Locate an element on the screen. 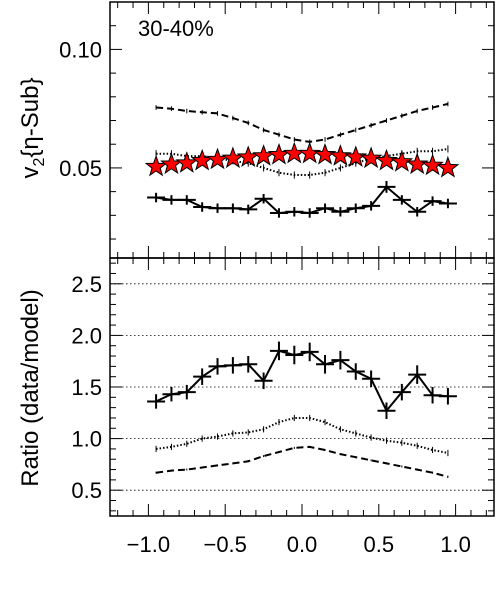 The width and height of the screenshot is (496, 600). y-tick-label: 0.5 is located at coordinates (86, 490).